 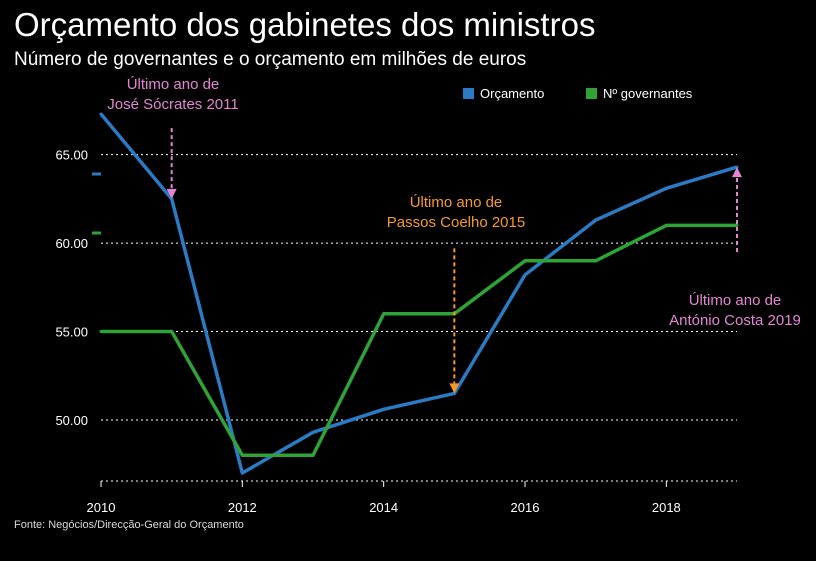 I want to click on legend-label-budget: Orçamento, so click(x=512, y=93).